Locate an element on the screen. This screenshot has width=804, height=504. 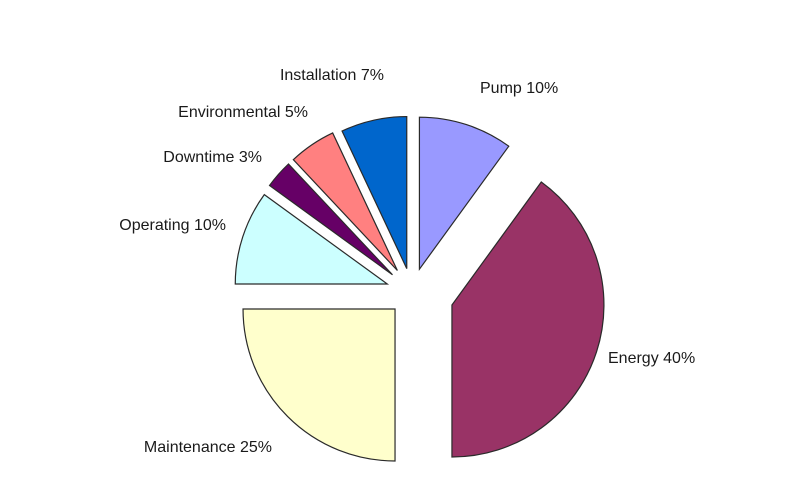
pie-label-energy: Energy 40% is located at coordinates (651, 358).